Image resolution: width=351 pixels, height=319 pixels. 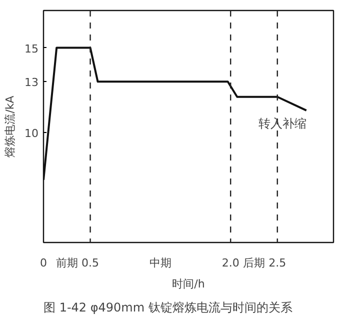 I want to click on x-tick-label: 0.5, so click(x=91, y=263).